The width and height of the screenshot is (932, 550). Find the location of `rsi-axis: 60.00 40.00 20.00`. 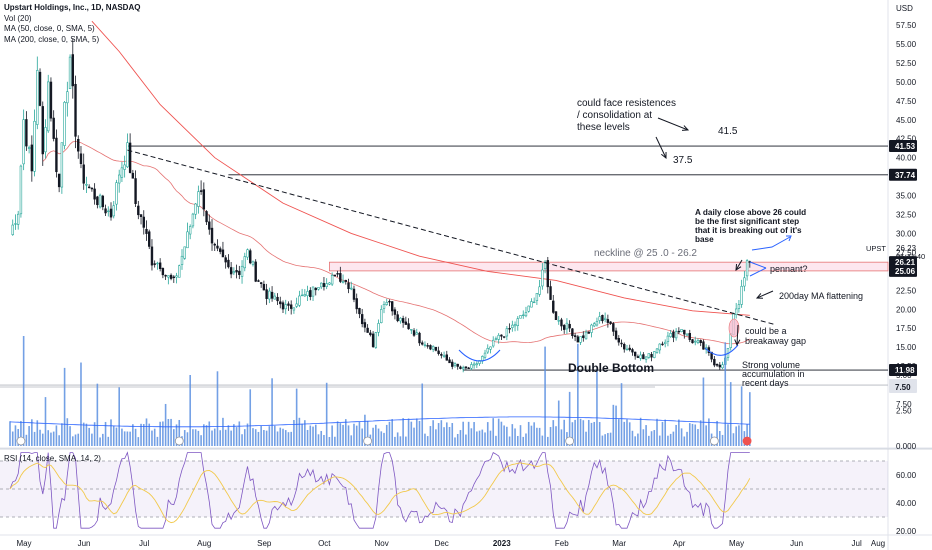

rsi-axis: 60.00 40.00 20.00 is located at coordinates (906, 503).